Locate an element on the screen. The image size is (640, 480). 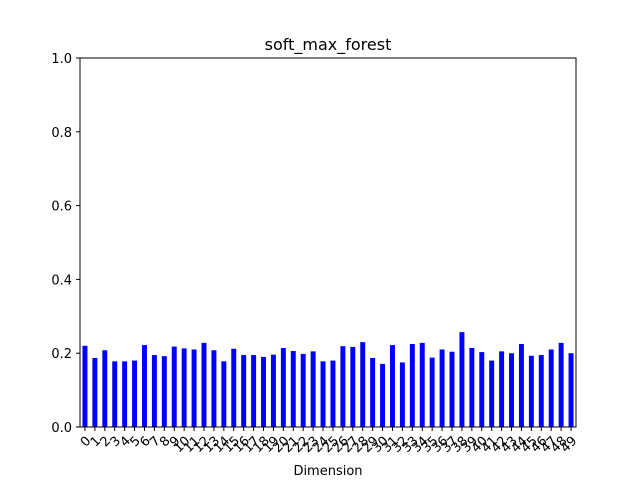
y-tick-label: 0.0 is located at coordinates (61, 428).